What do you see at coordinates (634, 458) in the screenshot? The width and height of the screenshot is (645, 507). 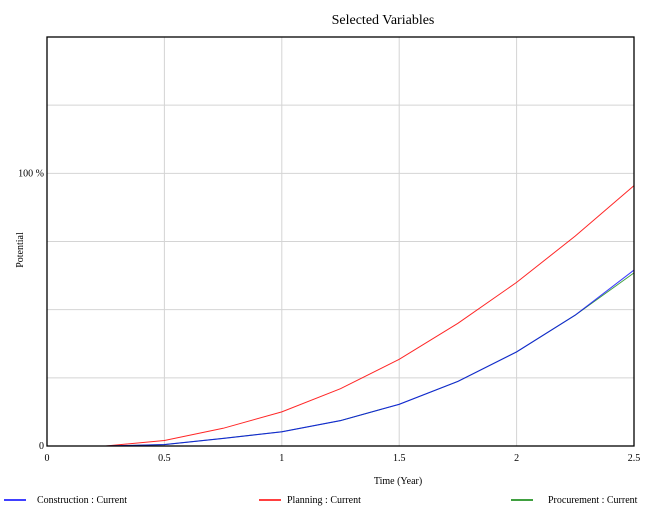 I see `x-tick-label: 2.5` at bounding box center [634, 458].